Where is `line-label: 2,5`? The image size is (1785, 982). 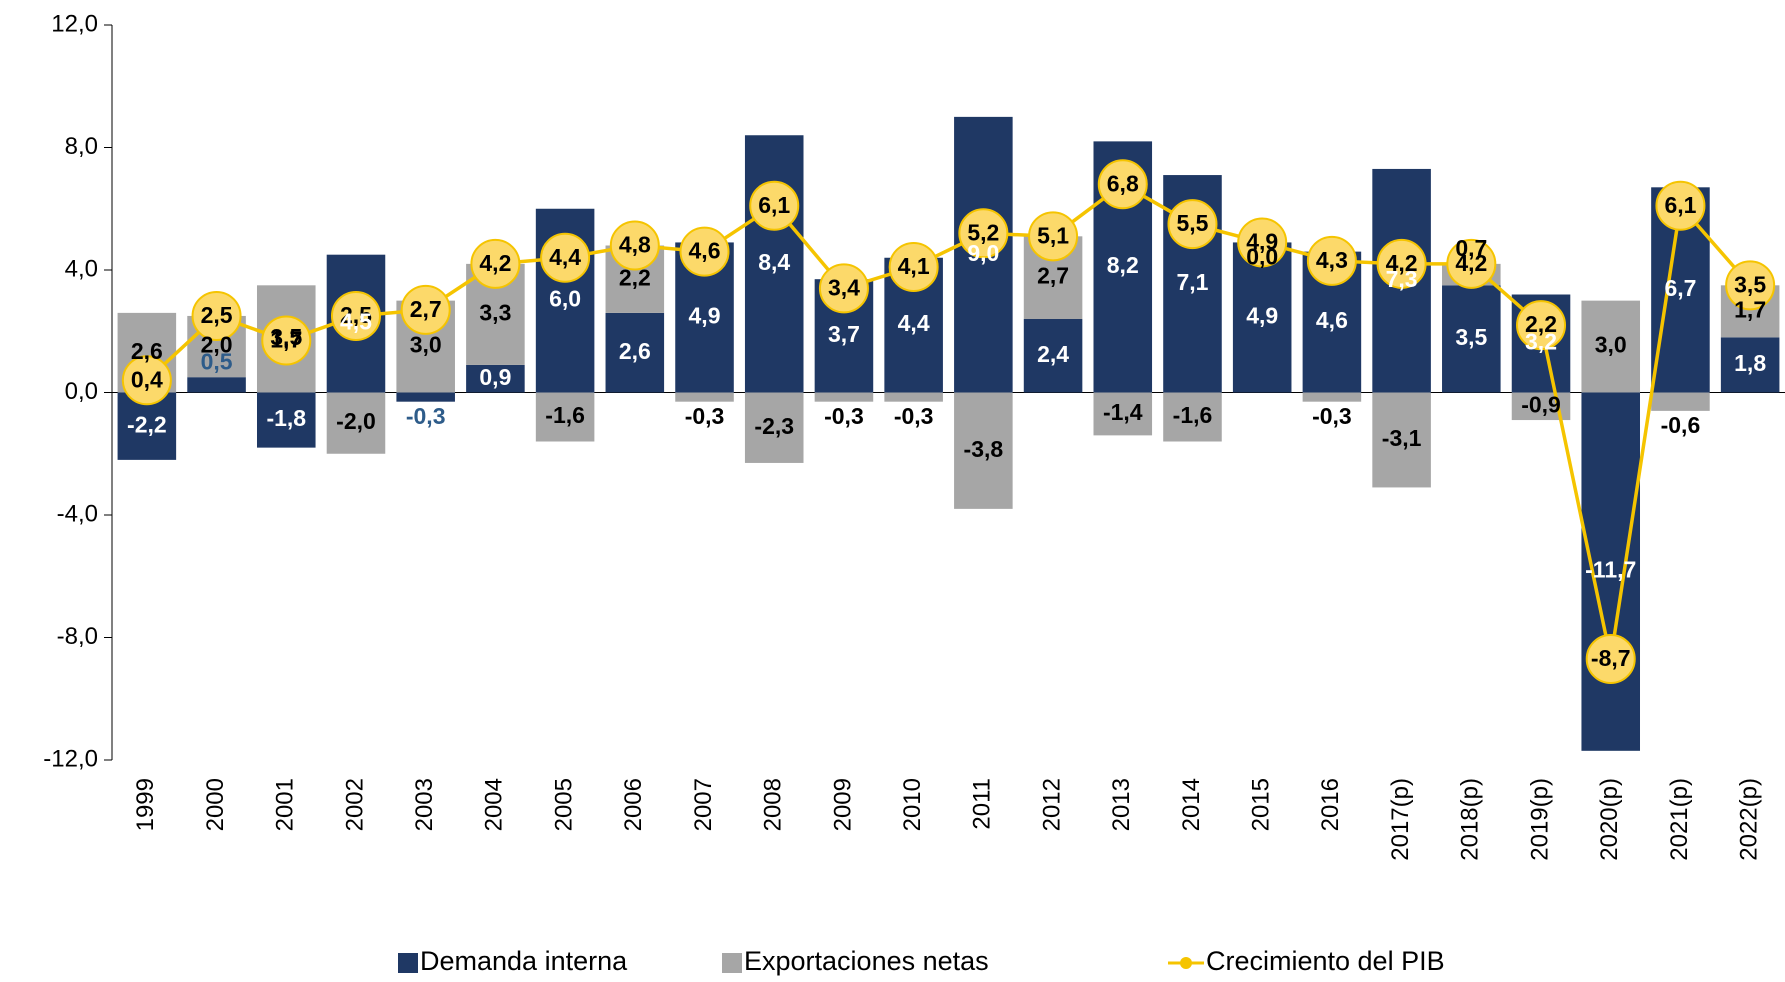 line-label: 2,5 is located at coordinates (356, 315).